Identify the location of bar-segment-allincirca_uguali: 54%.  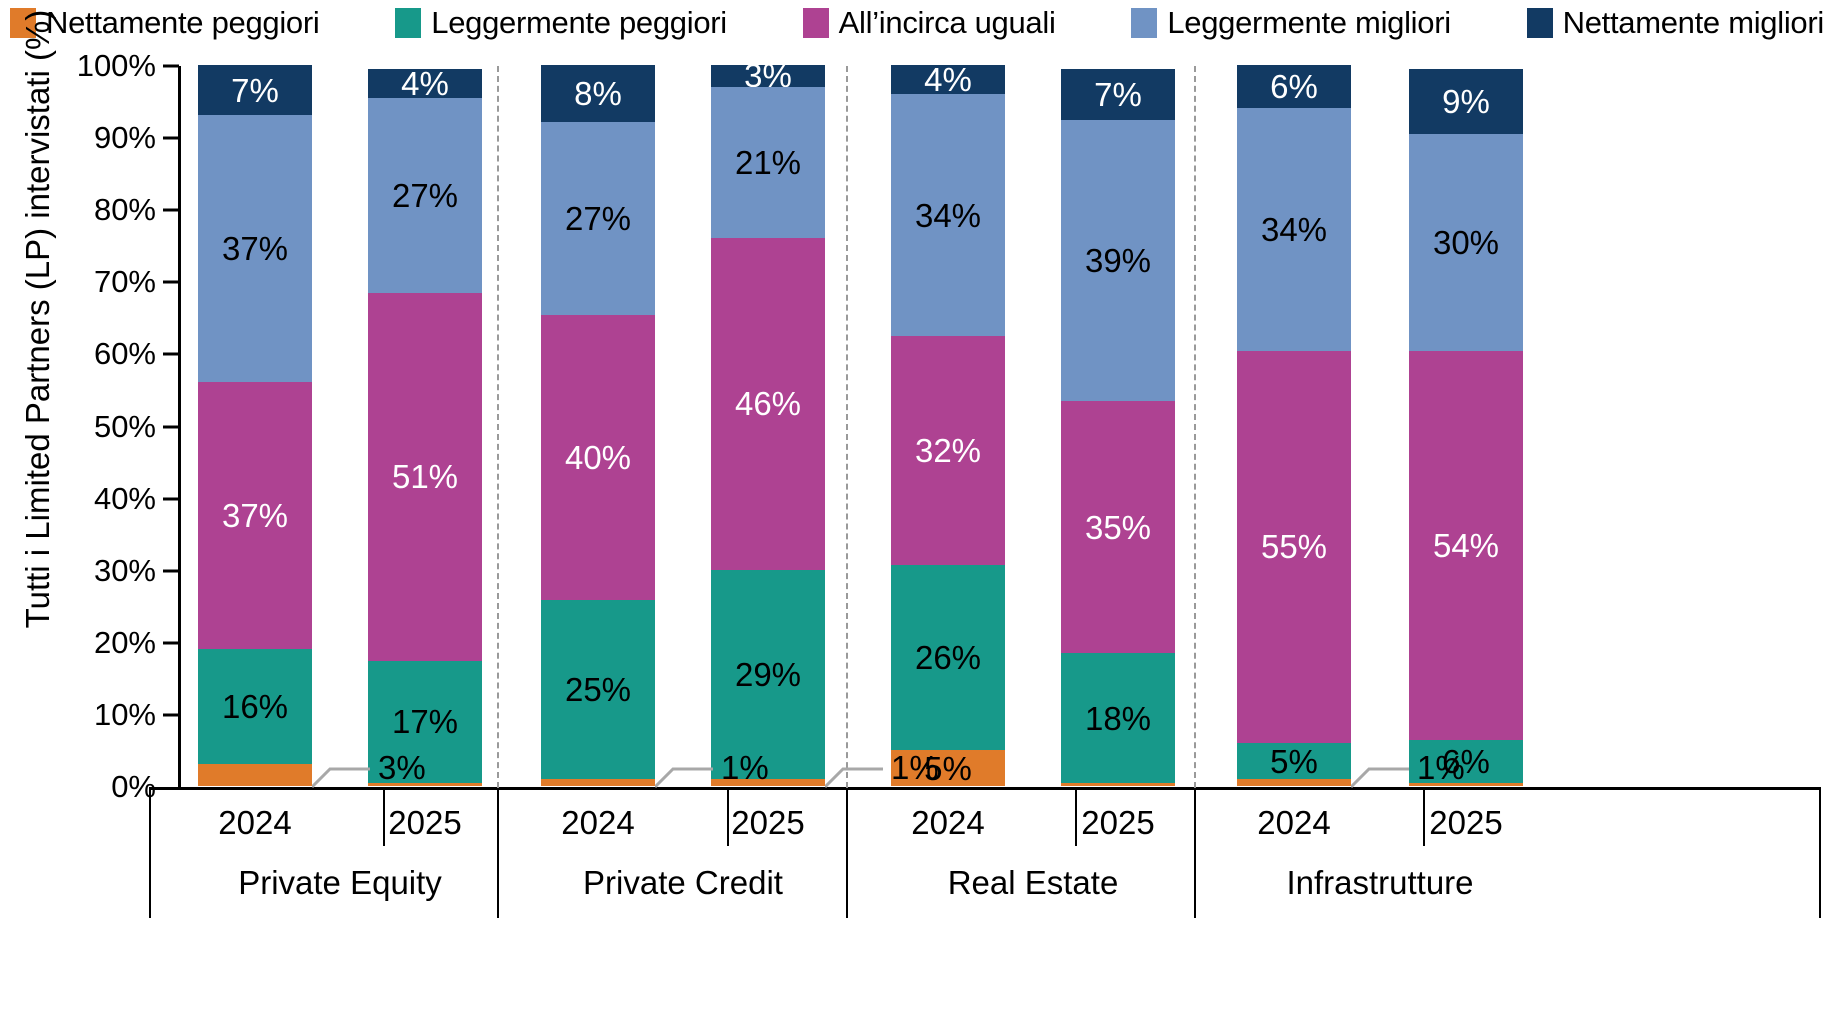
(1466, 545).